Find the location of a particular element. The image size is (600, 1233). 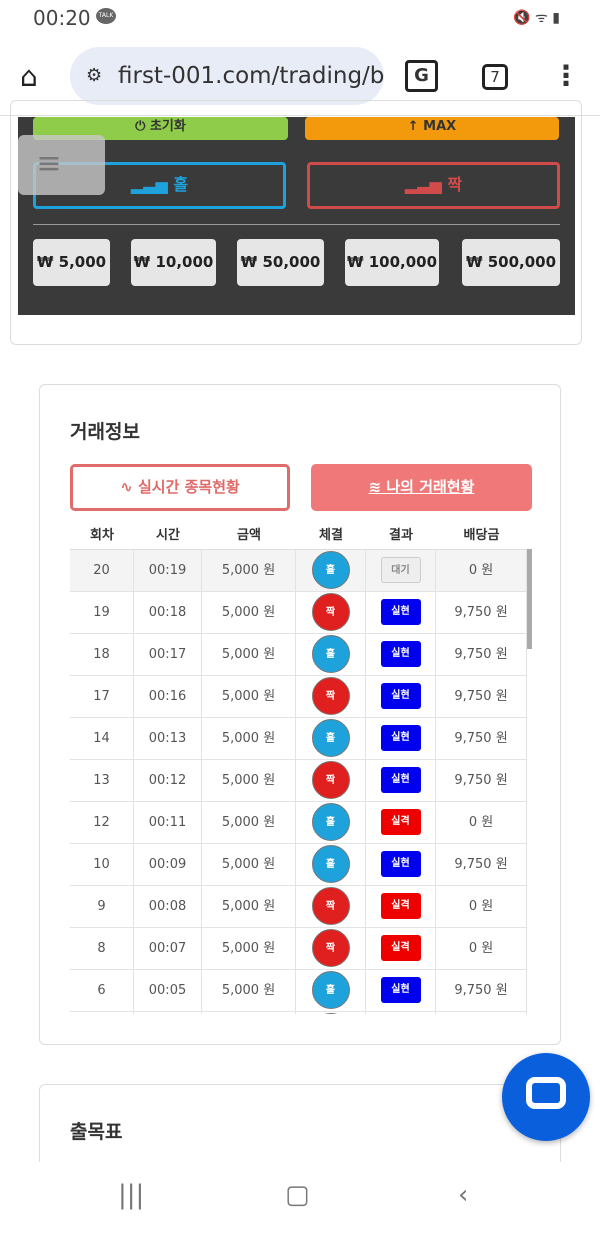

cell: 17 is located at coordinates (102, 696).